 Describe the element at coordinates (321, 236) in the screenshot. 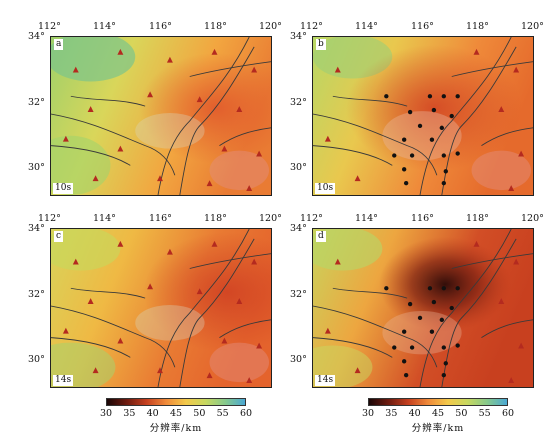

I see `panel-tag-d: d` at that location.